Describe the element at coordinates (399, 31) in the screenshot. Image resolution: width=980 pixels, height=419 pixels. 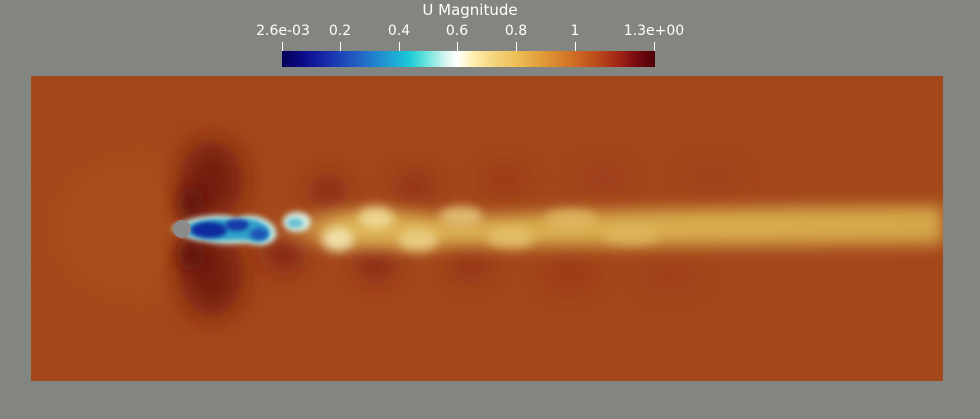
I see `tick-label-0-4: 0.4` at that location.